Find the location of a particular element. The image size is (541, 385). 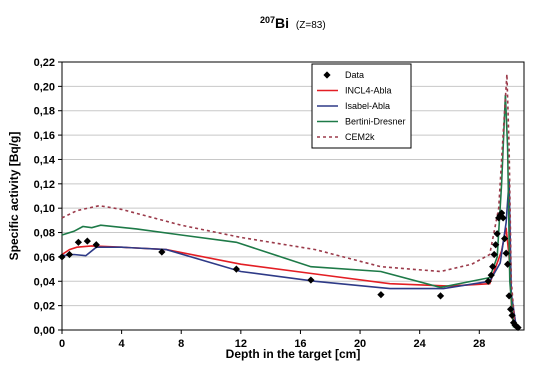

y-tick-label: 0,16 is located at coordinates (44, 136).